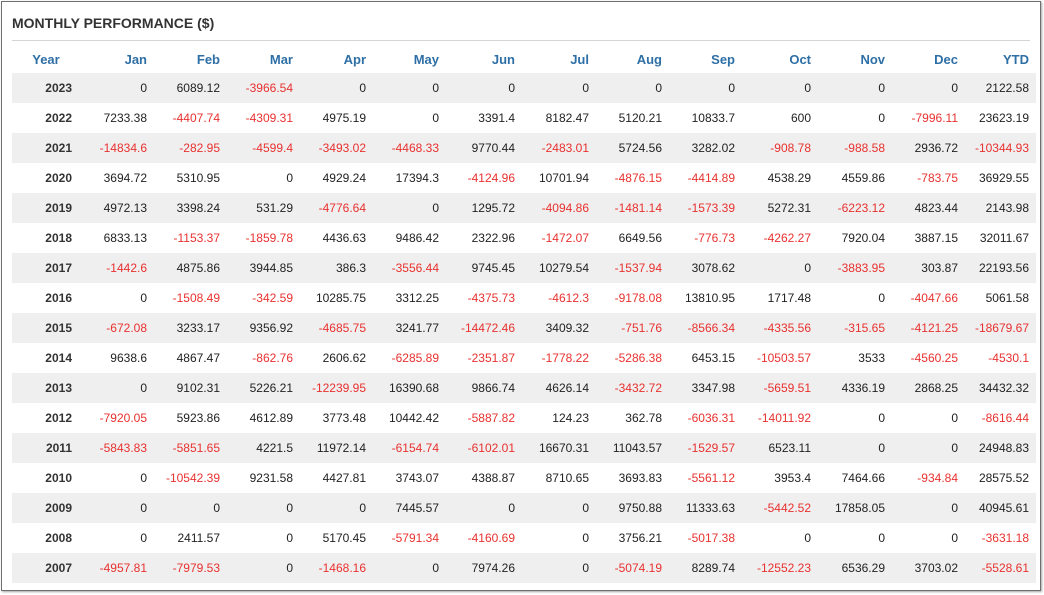 The width and height of the screenshot is (1044, 595). I want to click on ytd-cell: 36929.55, so click(1000, 178).